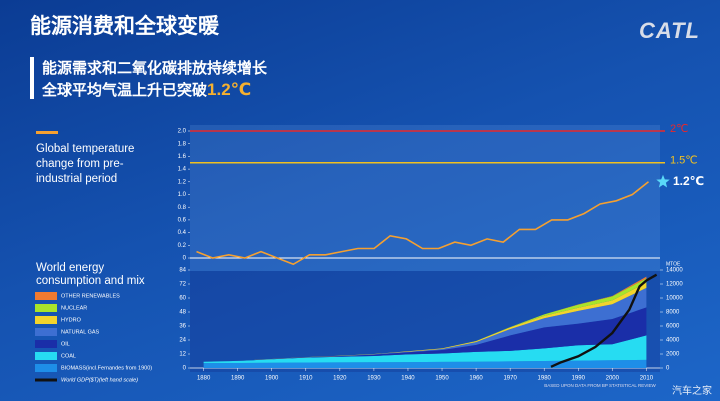 The height and width of the screenshot is (401, 720). I want to click on legend-label: OTHER RENEWABLES, so click(90, 296).